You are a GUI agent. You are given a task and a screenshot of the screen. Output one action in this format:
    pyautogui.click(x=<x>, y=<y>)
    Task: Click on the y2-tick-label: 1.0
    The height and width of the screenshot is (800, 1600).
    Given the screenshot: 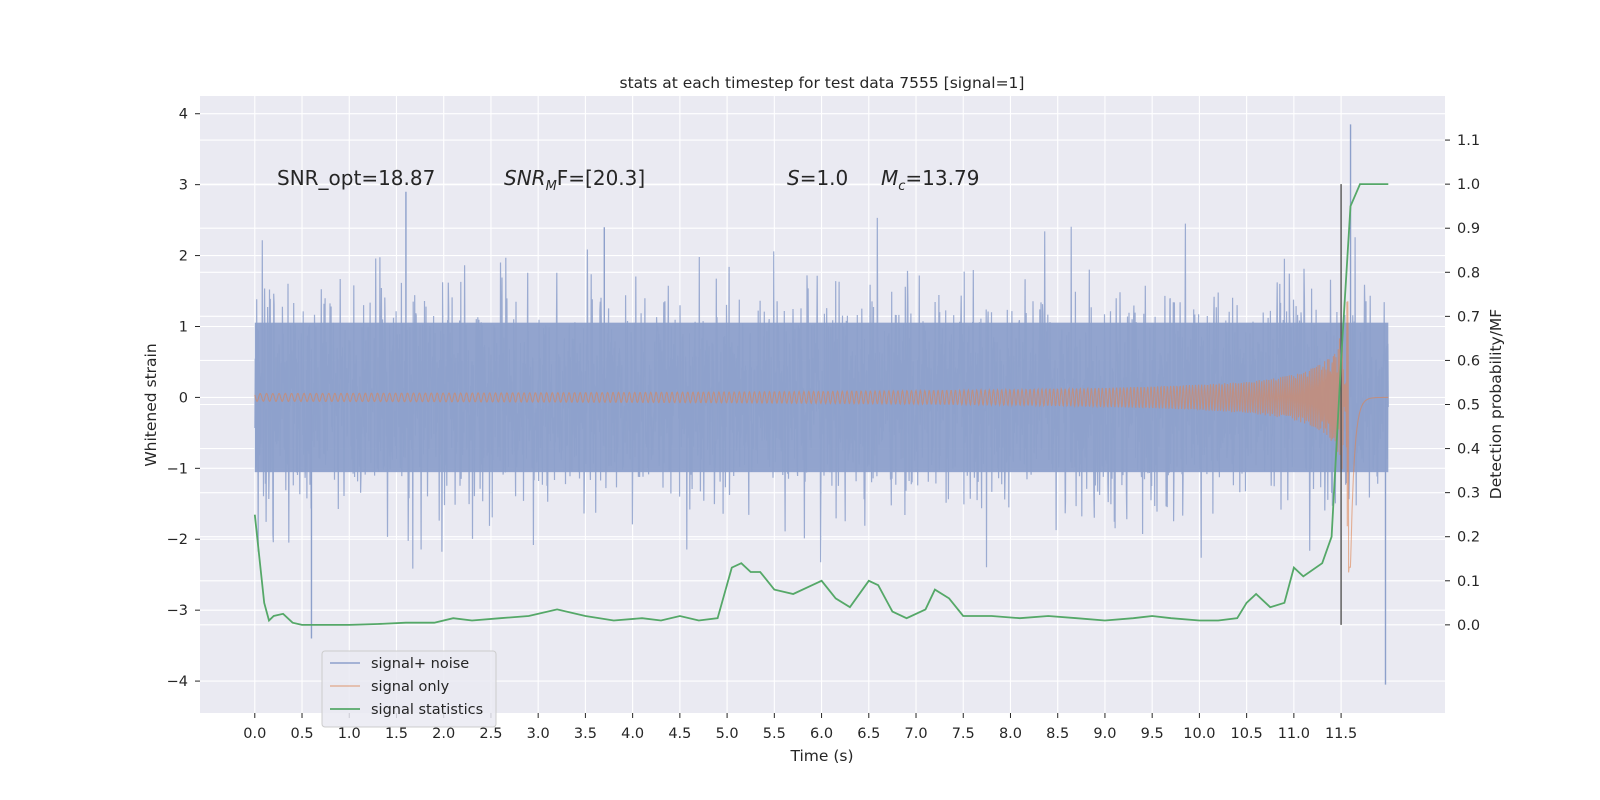 What is the action you would take?
    pyautogui.click(x=1468, y=185)
    